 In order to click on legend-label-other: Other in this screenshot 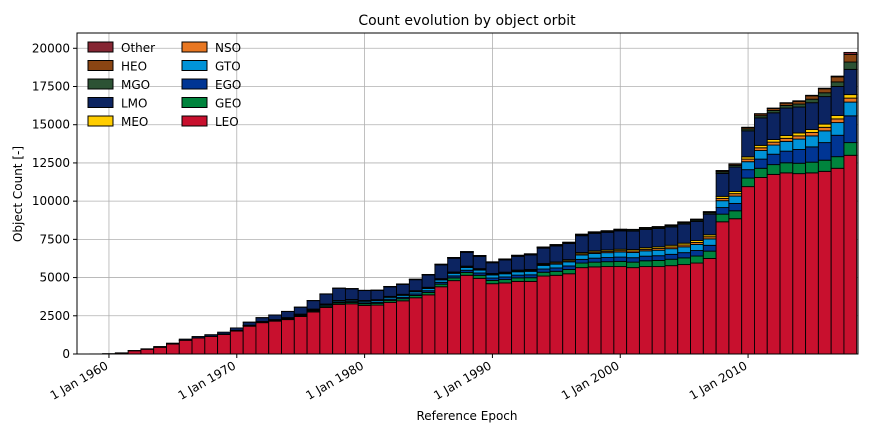, I will do `click(138, 48)`.